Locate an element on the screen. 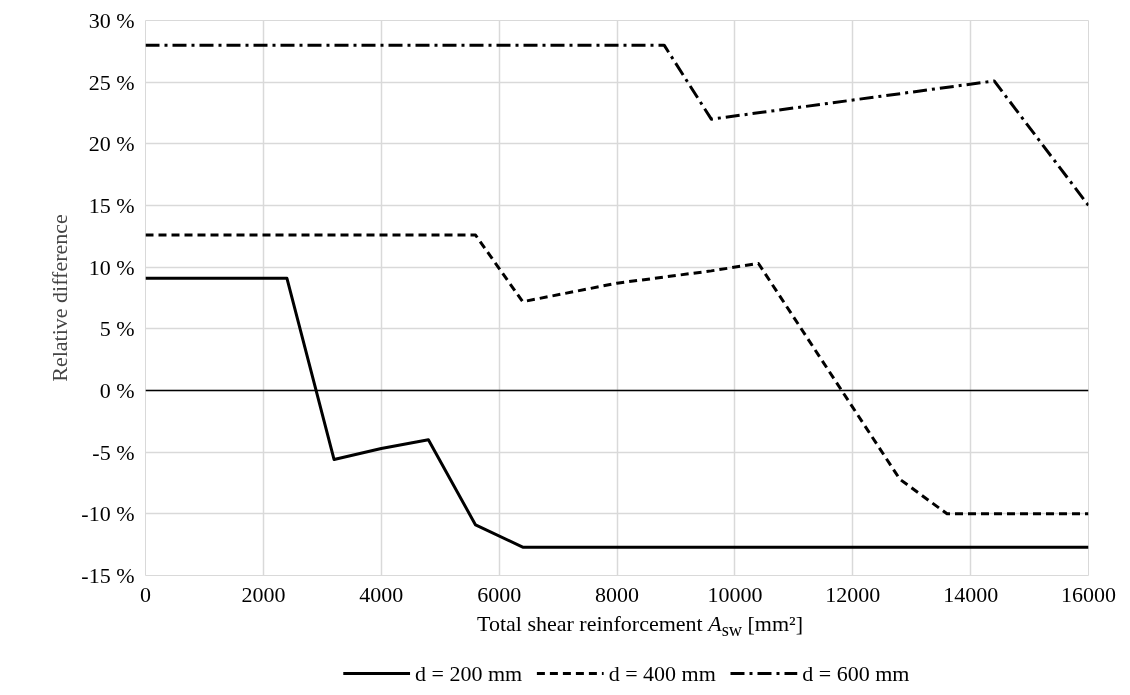 This screenshot has width=1130, height=695. x-tick-label: 10000 is located at coordinates (735, 594).